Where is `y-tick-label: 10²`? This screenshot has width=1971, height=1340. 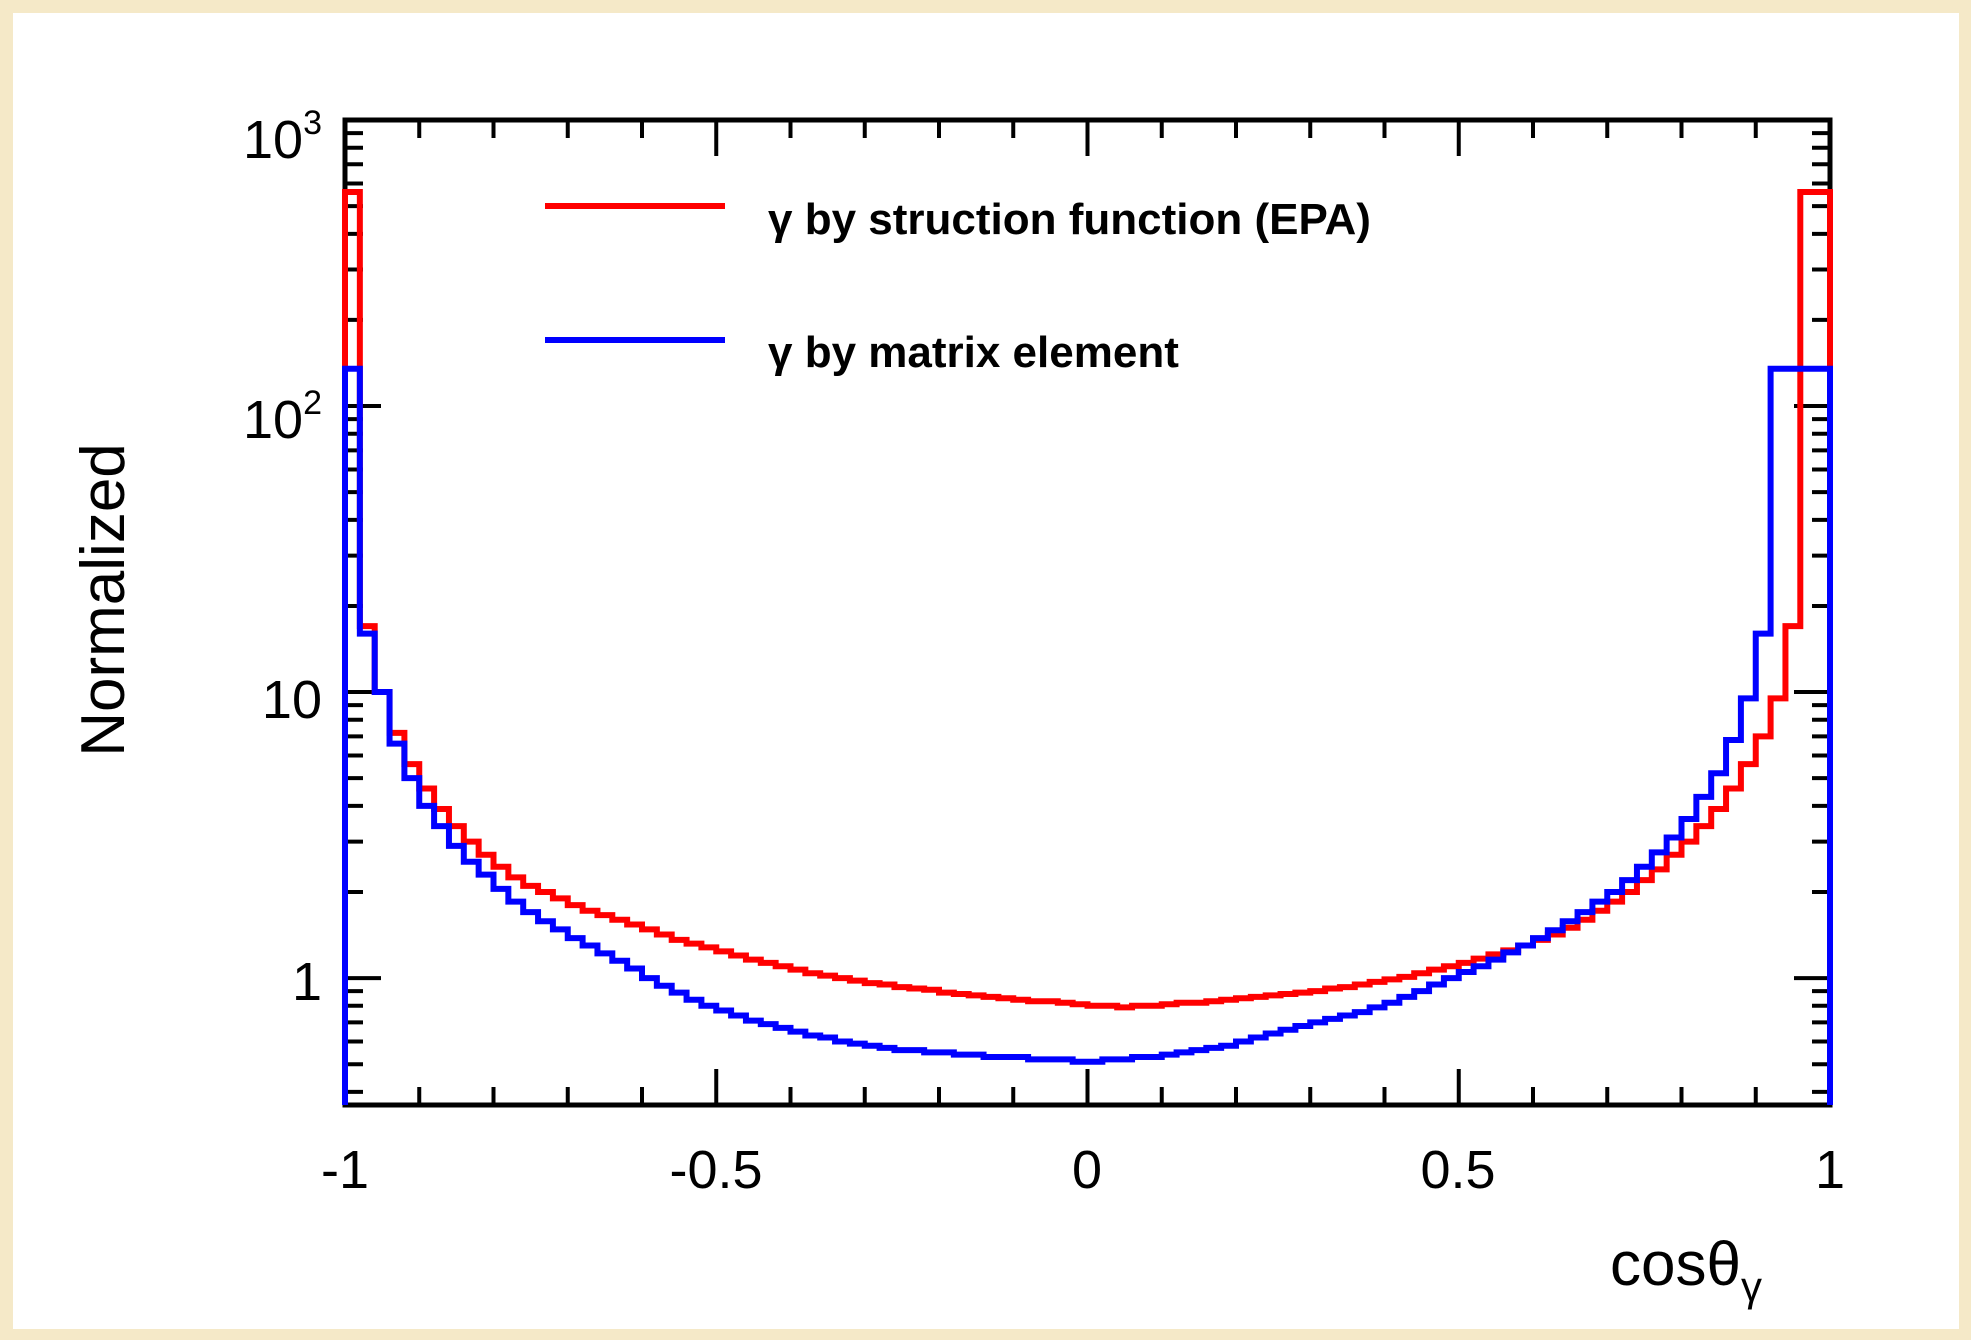 y-tick-label: 10² is located at coordinates (282, 417).